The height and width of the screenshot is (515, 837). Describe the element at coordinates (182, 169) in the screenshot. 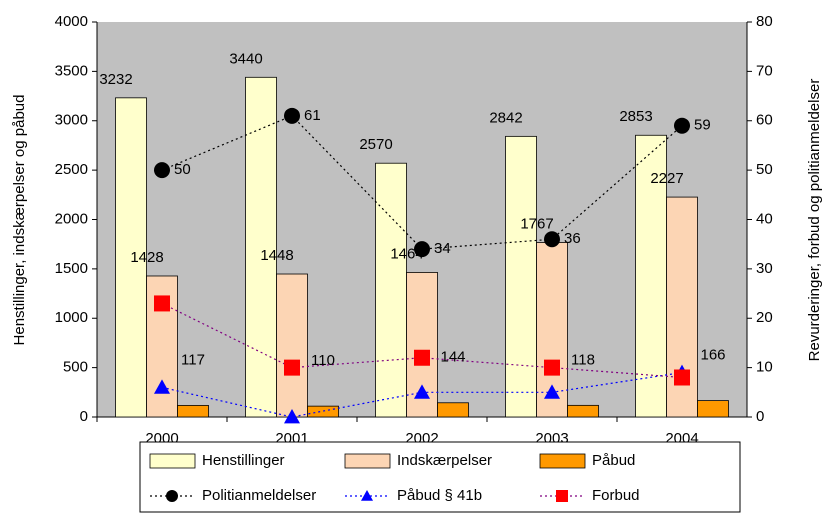

I see `data-label: 50` at that location.